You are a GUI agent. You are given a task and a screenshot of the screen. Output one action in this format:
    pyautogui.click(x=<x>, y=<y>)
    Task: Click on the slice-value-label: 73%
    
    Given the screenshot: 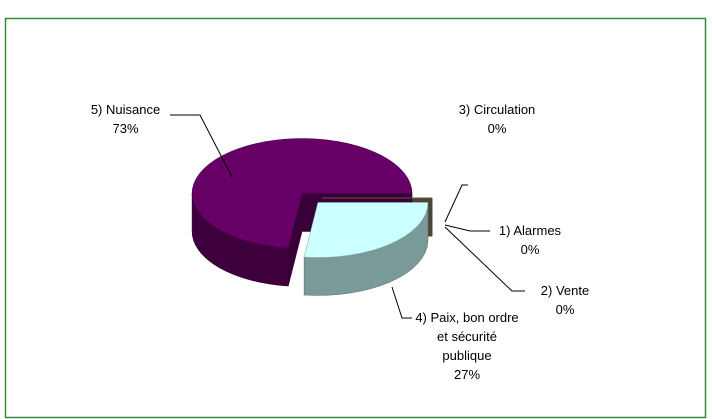 What is the action you would take?
    pyautogui.click(x=125, y=128)
    